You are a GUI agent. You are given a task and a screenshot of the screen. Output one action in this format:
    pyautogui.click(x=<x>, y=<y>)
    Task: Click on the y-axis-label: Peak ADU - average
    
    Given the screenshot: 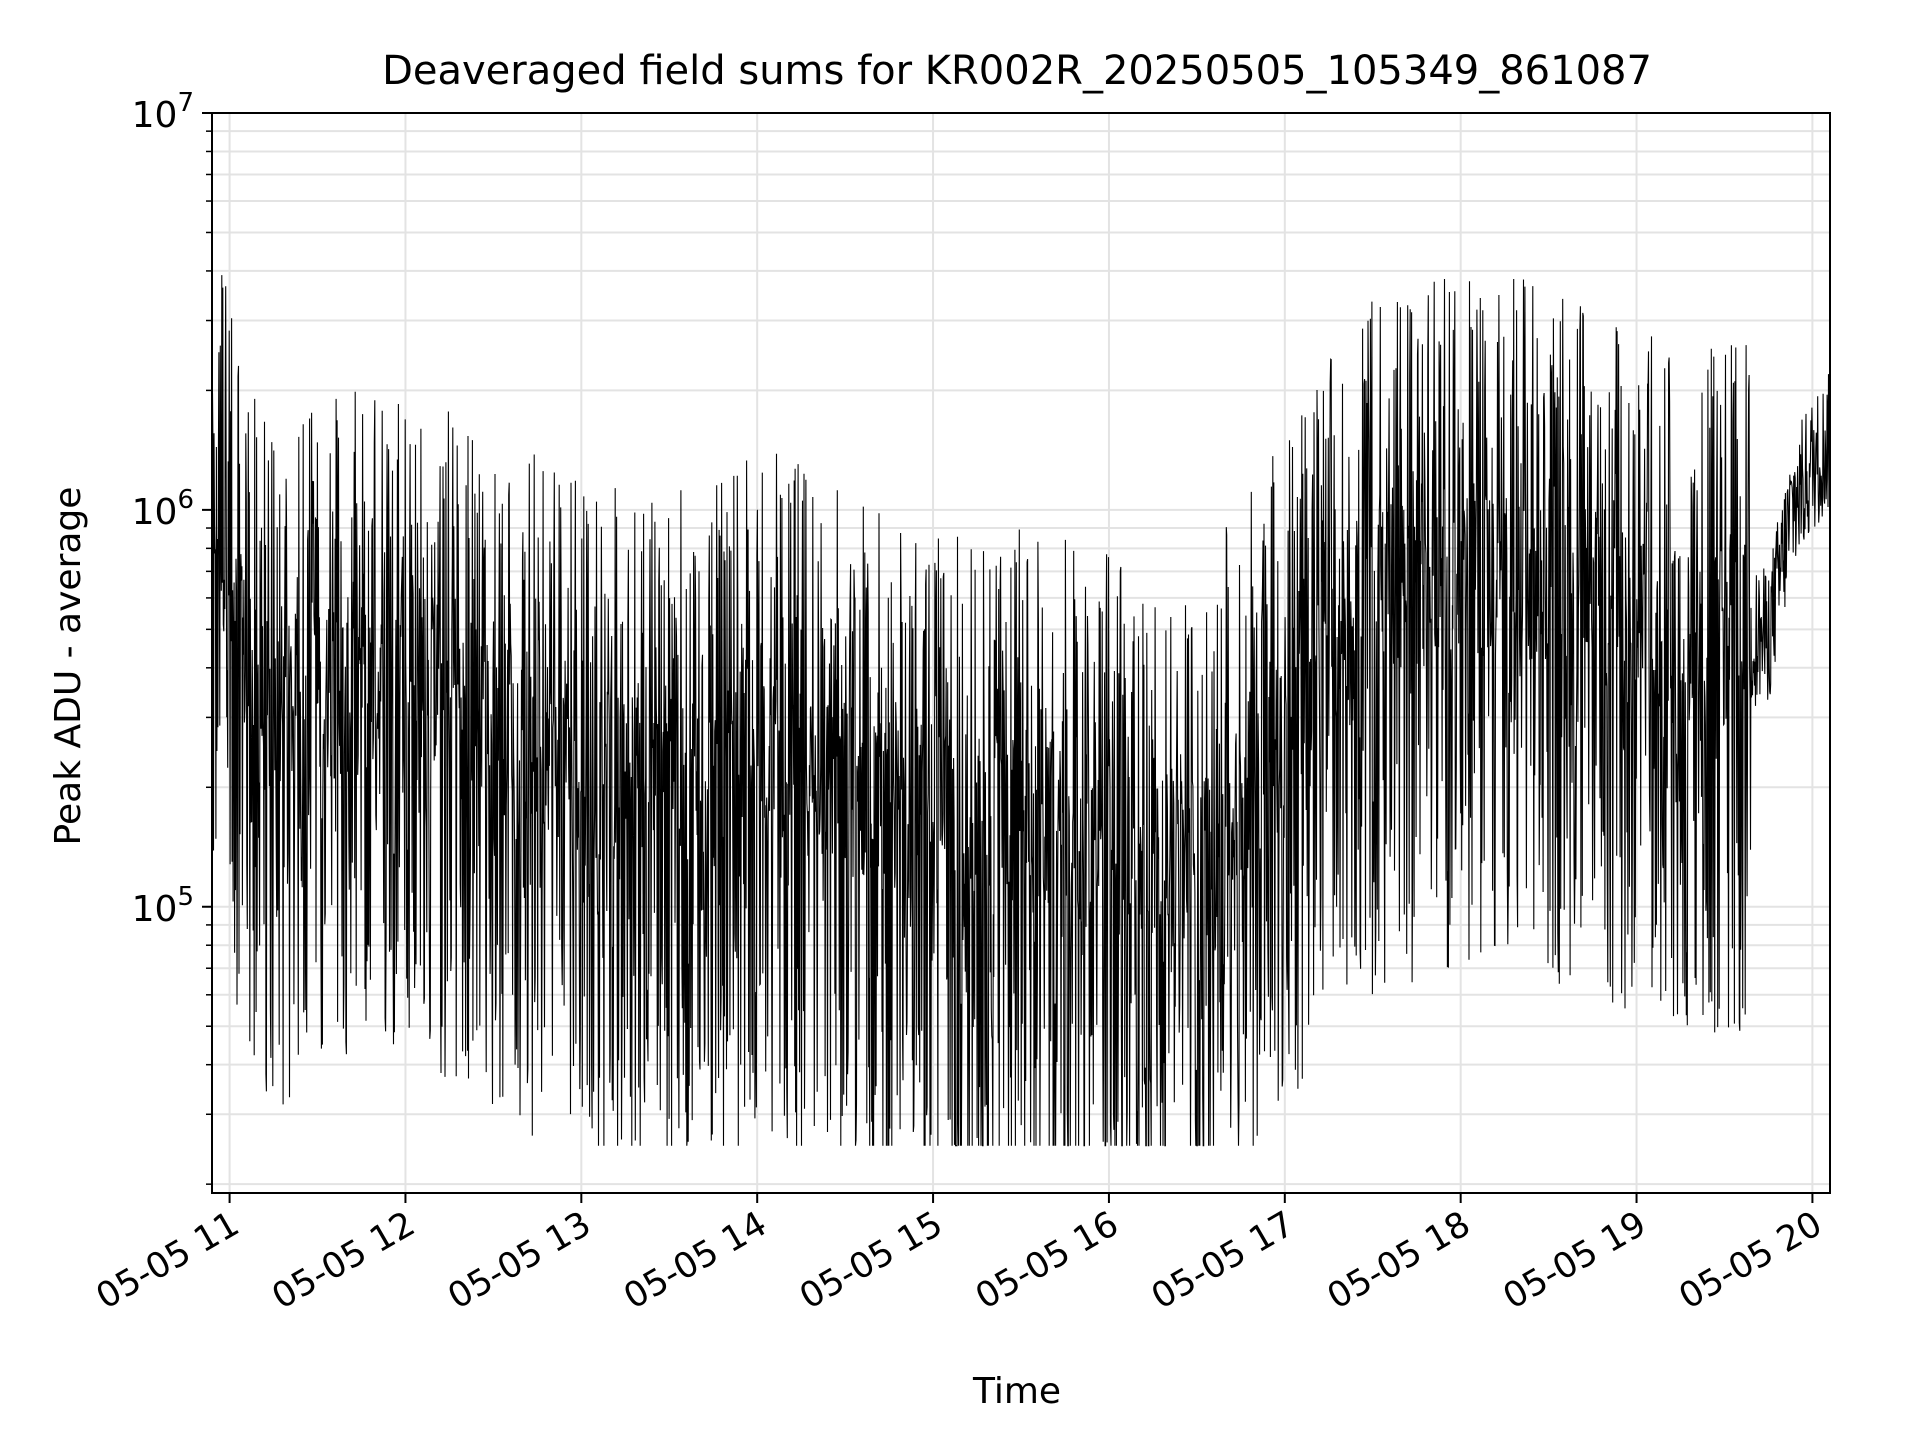 What is the action you would take?
    pyautogui.click(x=68, y=666)
    